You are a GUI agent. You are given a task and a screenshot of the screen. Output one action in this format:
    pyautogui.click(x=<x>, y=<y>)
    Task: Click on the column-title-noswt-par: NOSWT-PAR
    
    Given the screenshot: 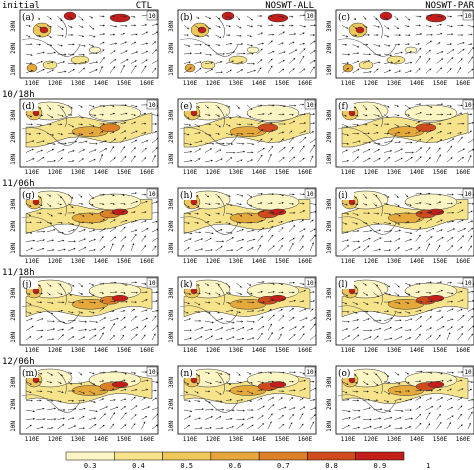 What is the action you would take?
    pyautogui.click(x=449, y=6)
    